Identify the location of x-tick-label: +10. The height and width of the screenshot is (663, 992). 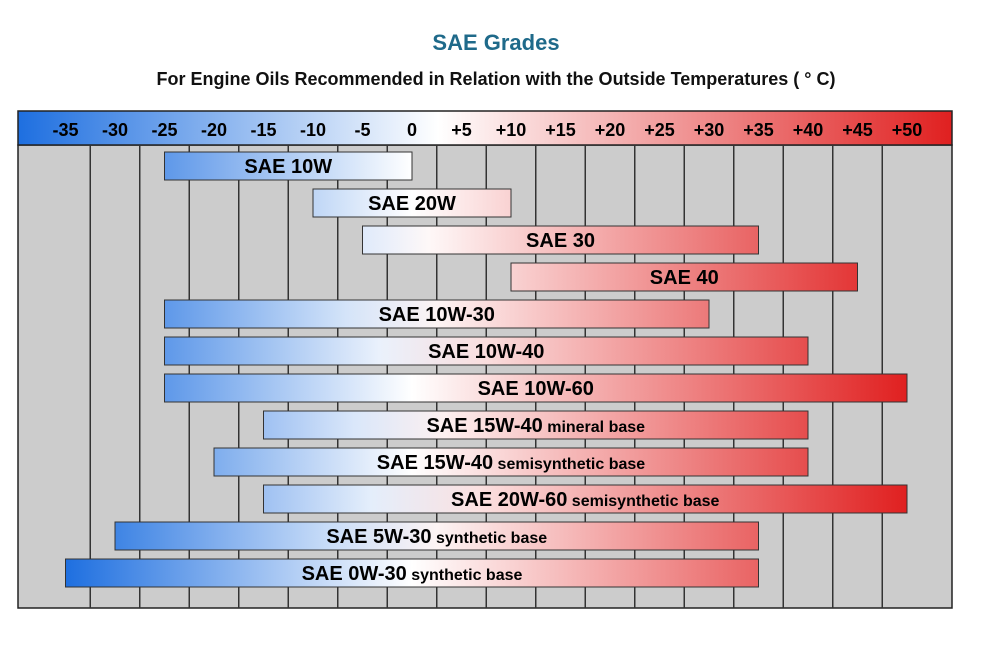
(511, 130).